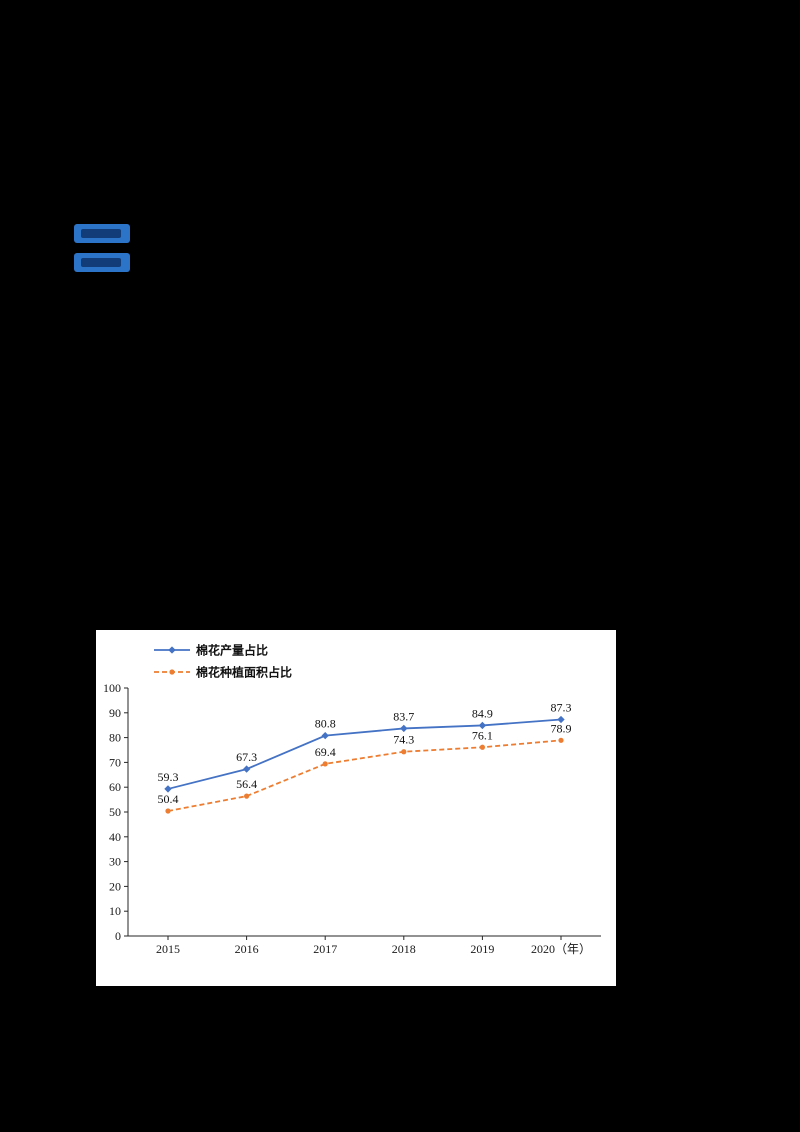  What do you see at coordinates (112, 688) in the screenshot?
I see `y-tick-label: 100` at bounding box center [112, 688].